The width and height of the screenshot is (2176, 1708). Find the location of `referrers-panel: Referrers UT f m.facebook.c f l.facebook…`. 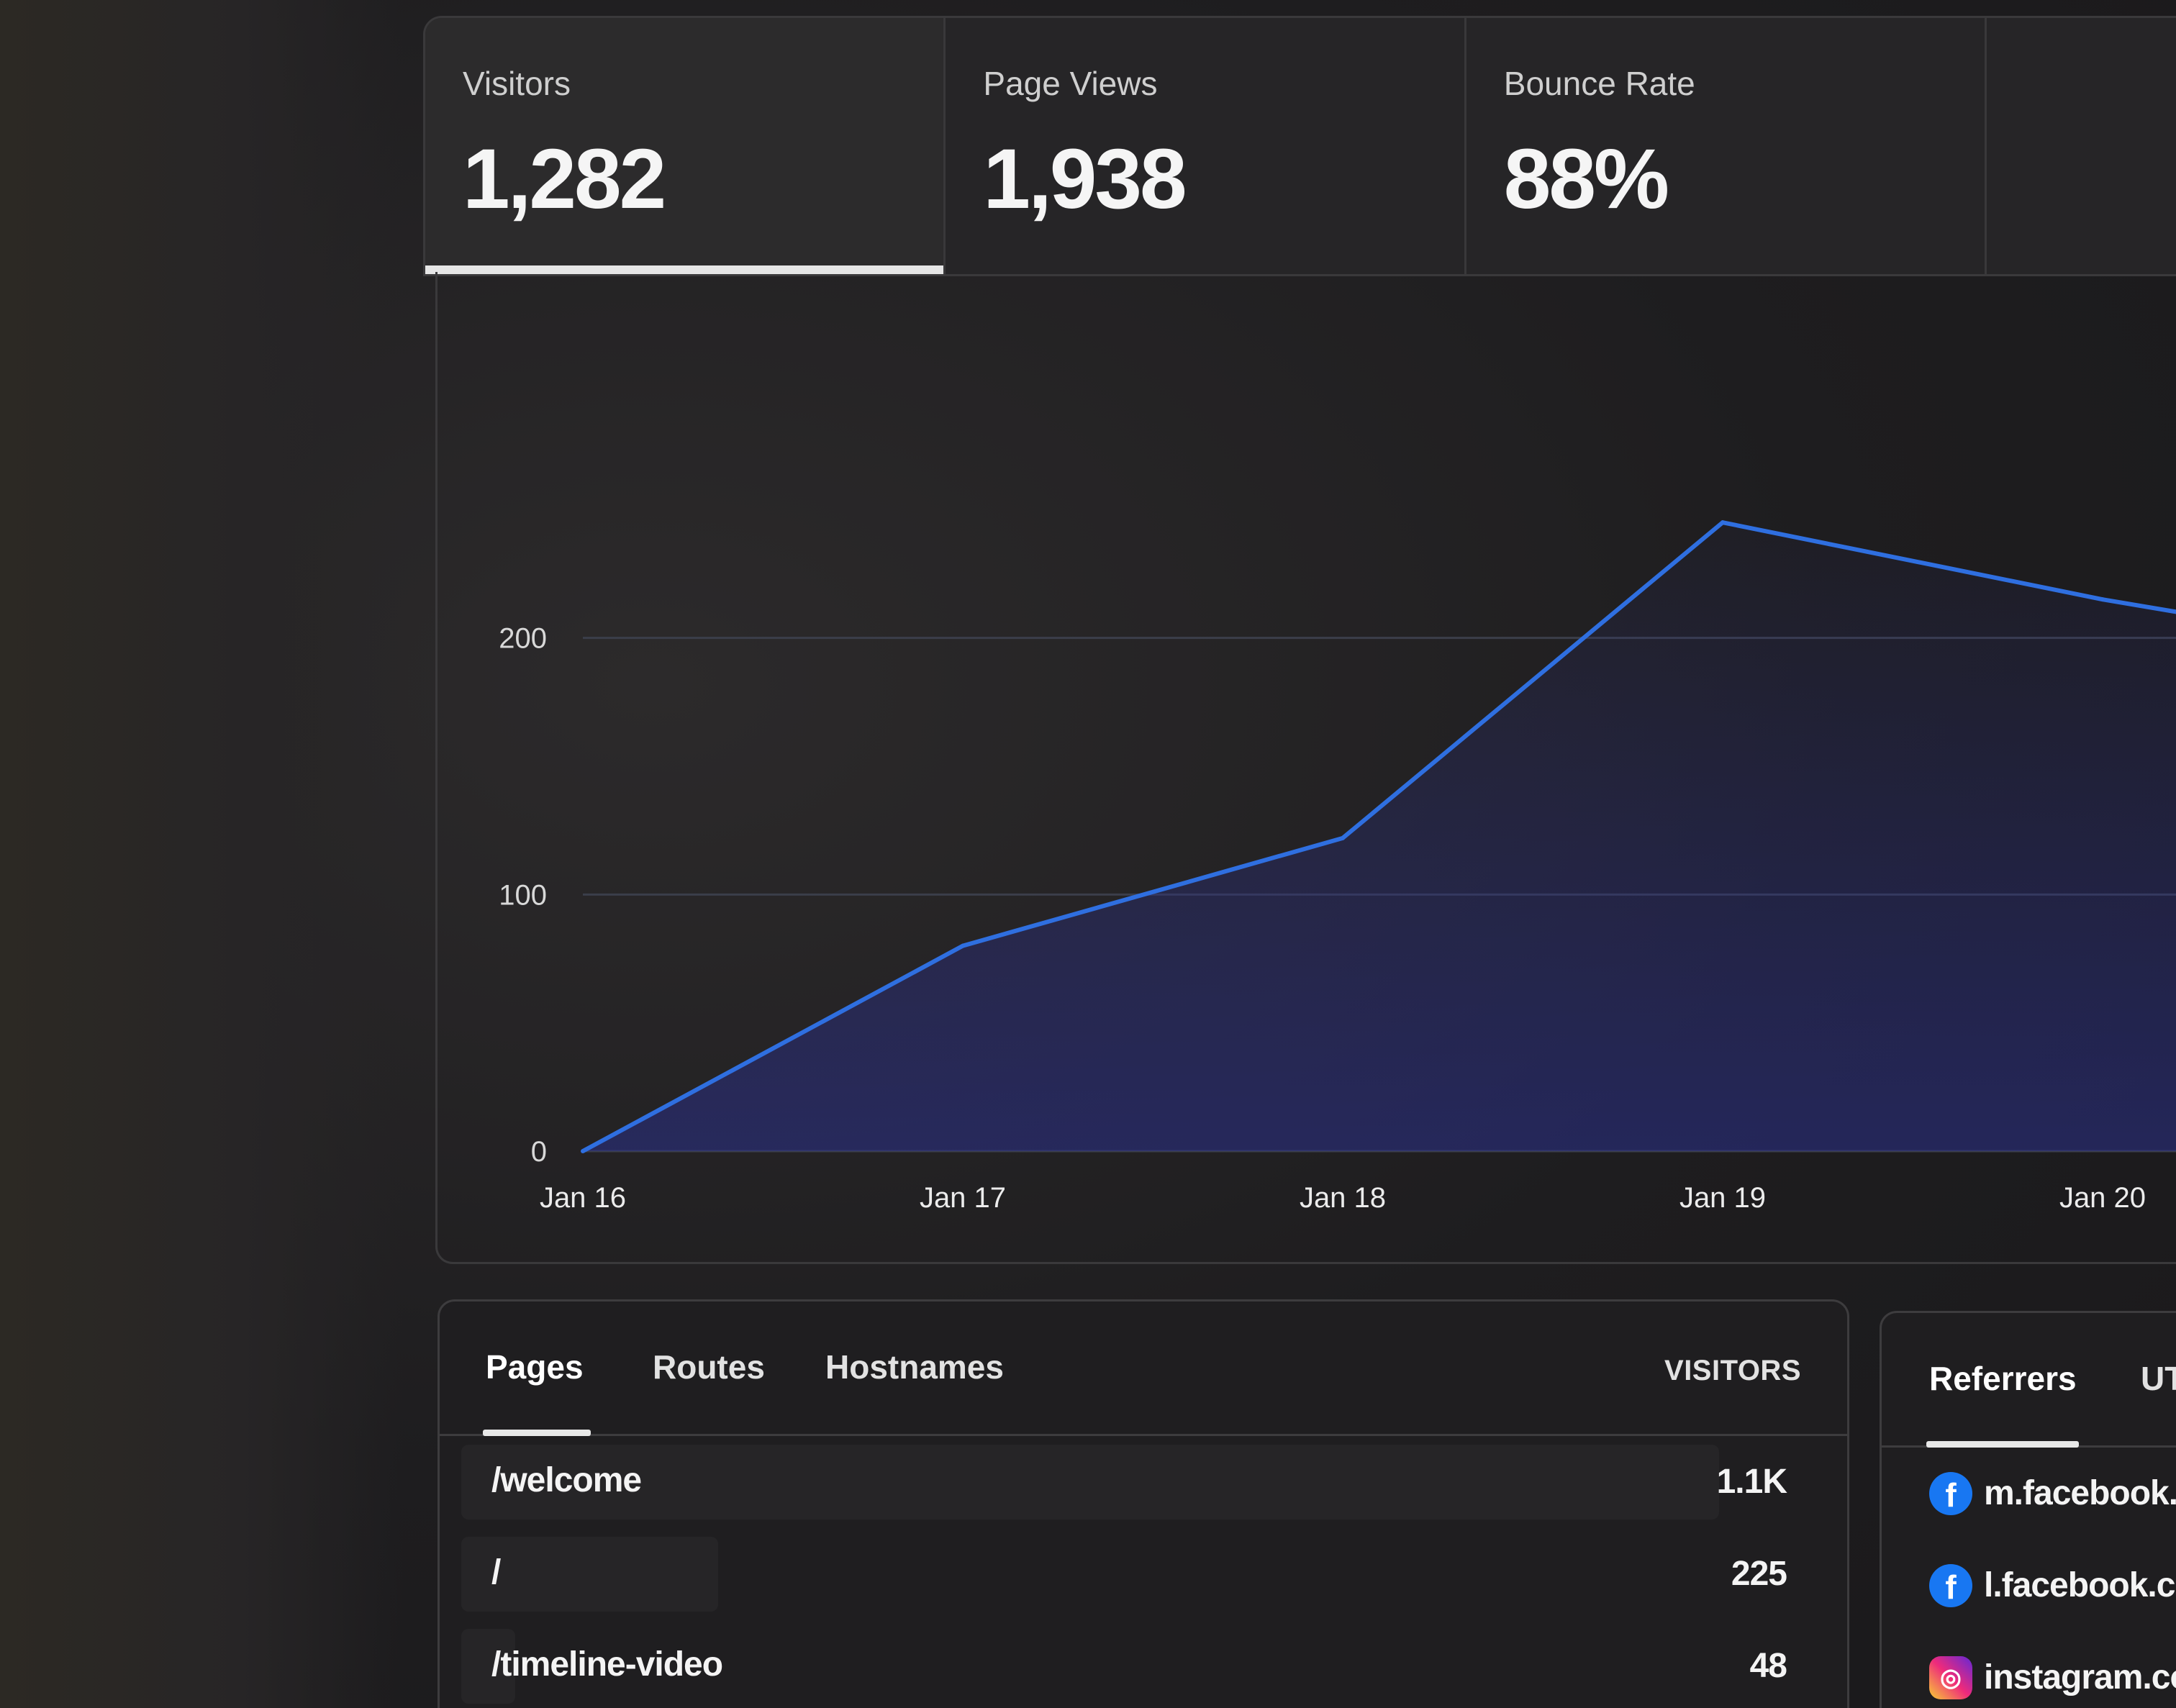

referrers-panel: Referrers UT f m.facebook.c f l.facebook… is located at coordinates (2028, 1510).